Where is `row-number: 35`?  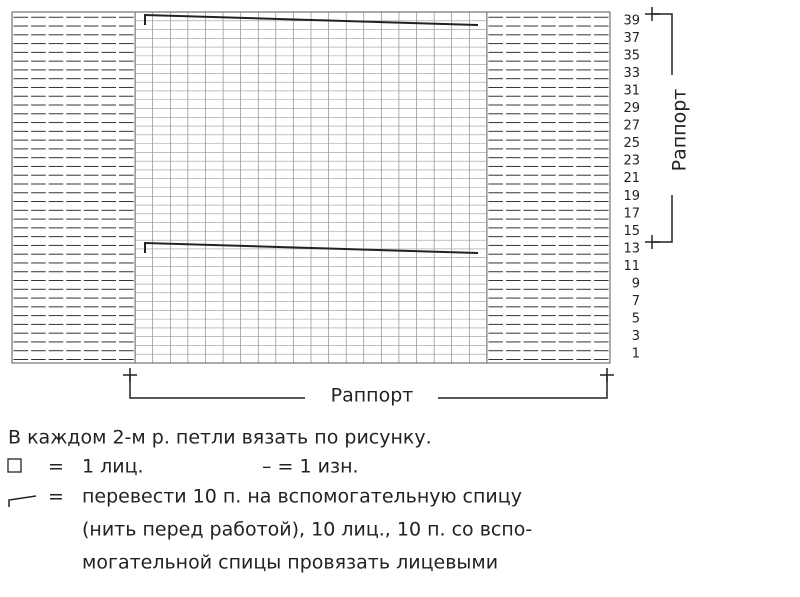
row-number: 35 is located at coordinates (631, 55).